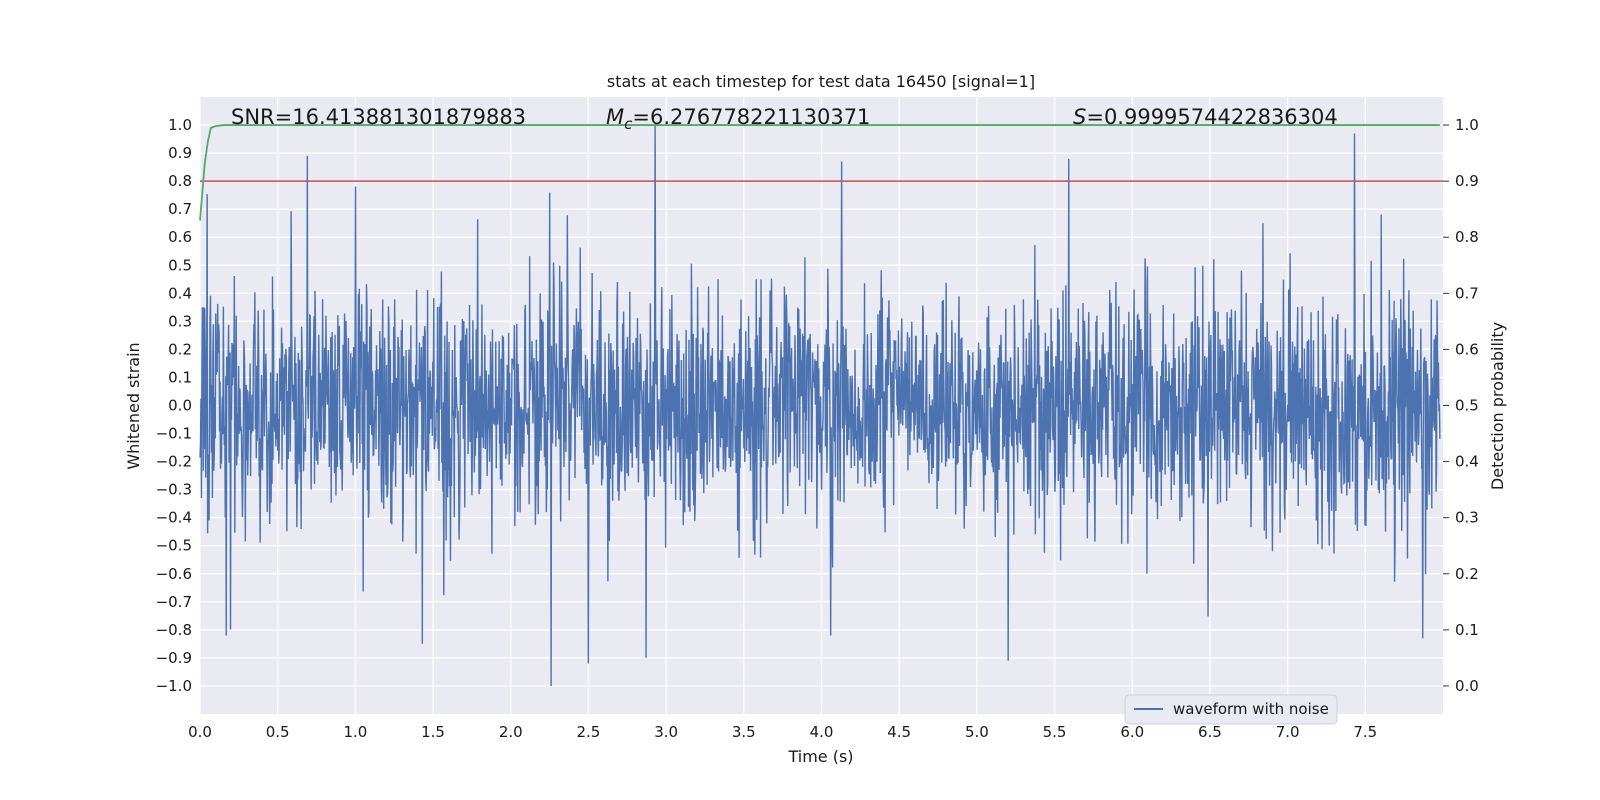  What do you see at coordinates (180, 293) in the screenshot?
I see `y-tick-label: 0.4` at bounding box center [180, 293].